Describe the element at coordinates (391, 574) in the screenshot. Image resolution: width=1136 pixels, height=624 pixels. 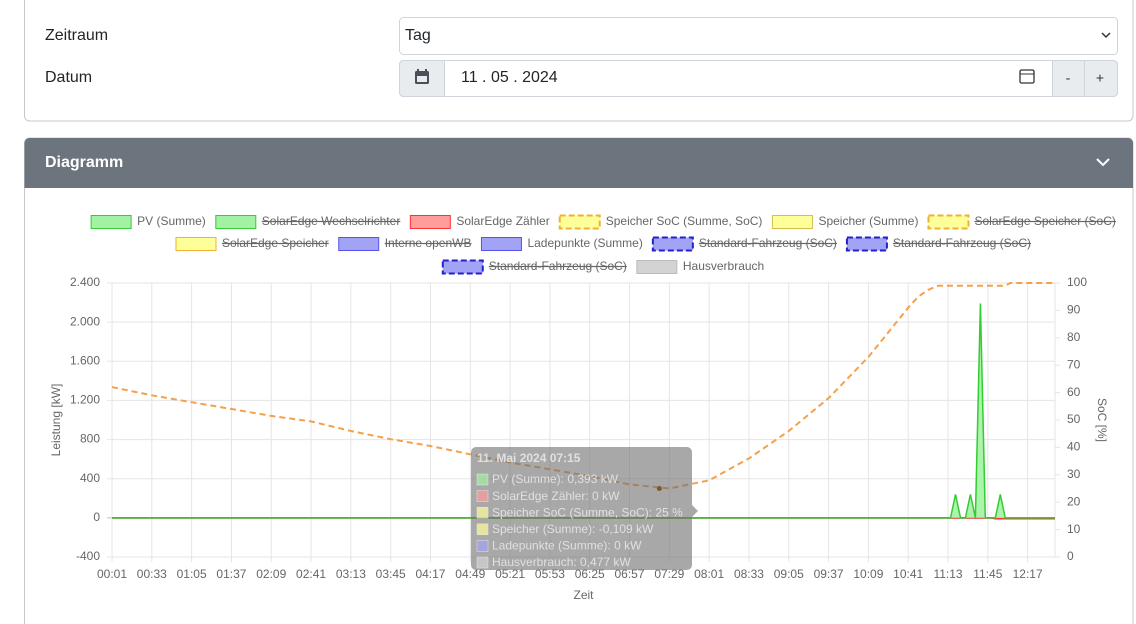
I see `x-tick-label: 03:45` at that location.